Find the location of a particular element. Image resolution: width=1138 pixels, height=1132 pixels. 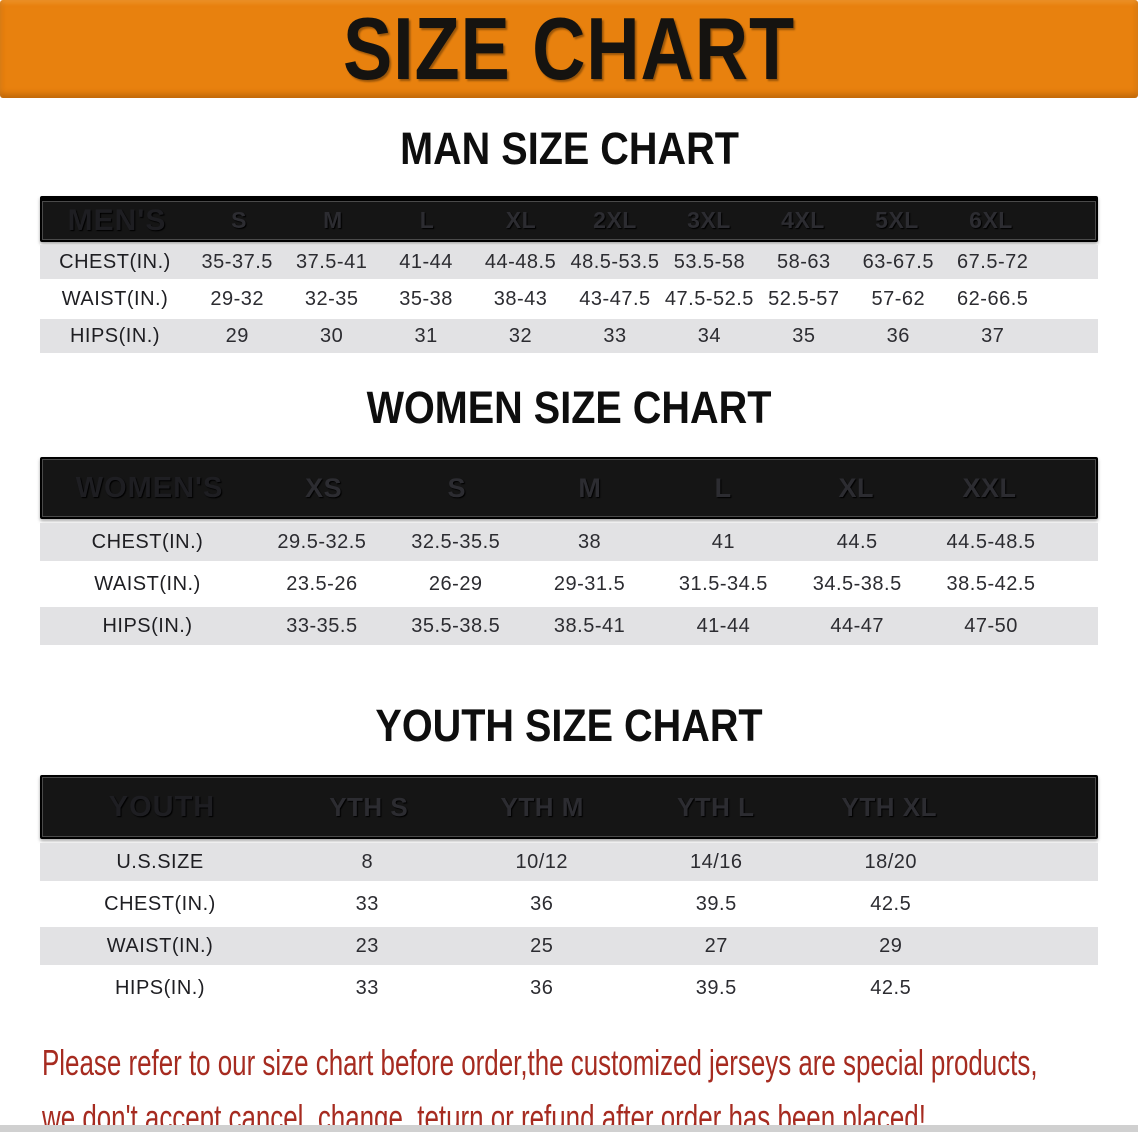

men-col-header: XL is located at coordinates (521, 220).